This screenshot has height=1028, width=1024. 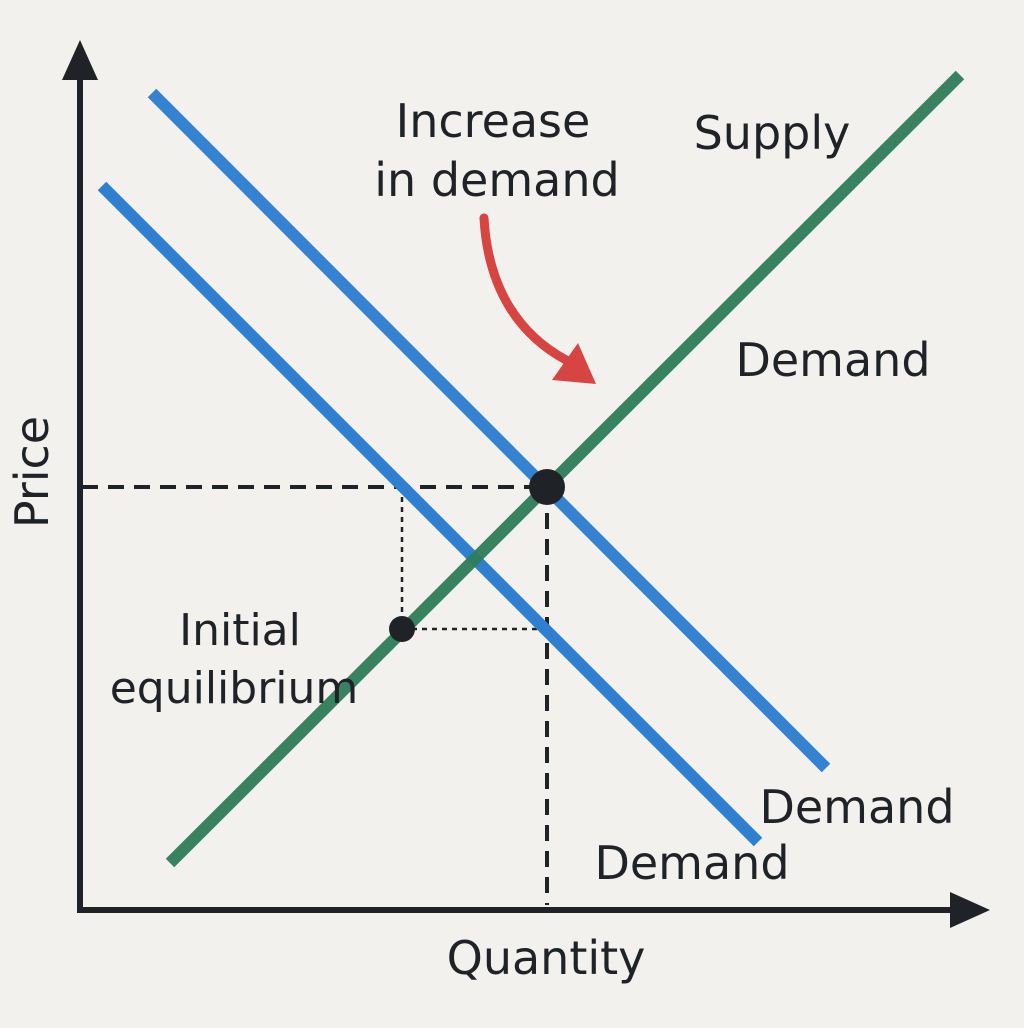 What do you see at coordinates (832, 360) in the screenshot?
I see `demand-top-label: Demand` at bounding box center [832, 360].